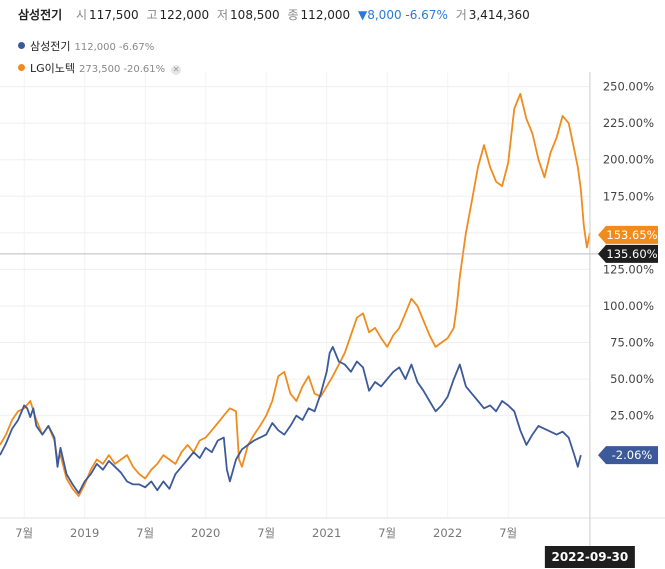  I want to click on volume-label: 거, so click(461, 15).